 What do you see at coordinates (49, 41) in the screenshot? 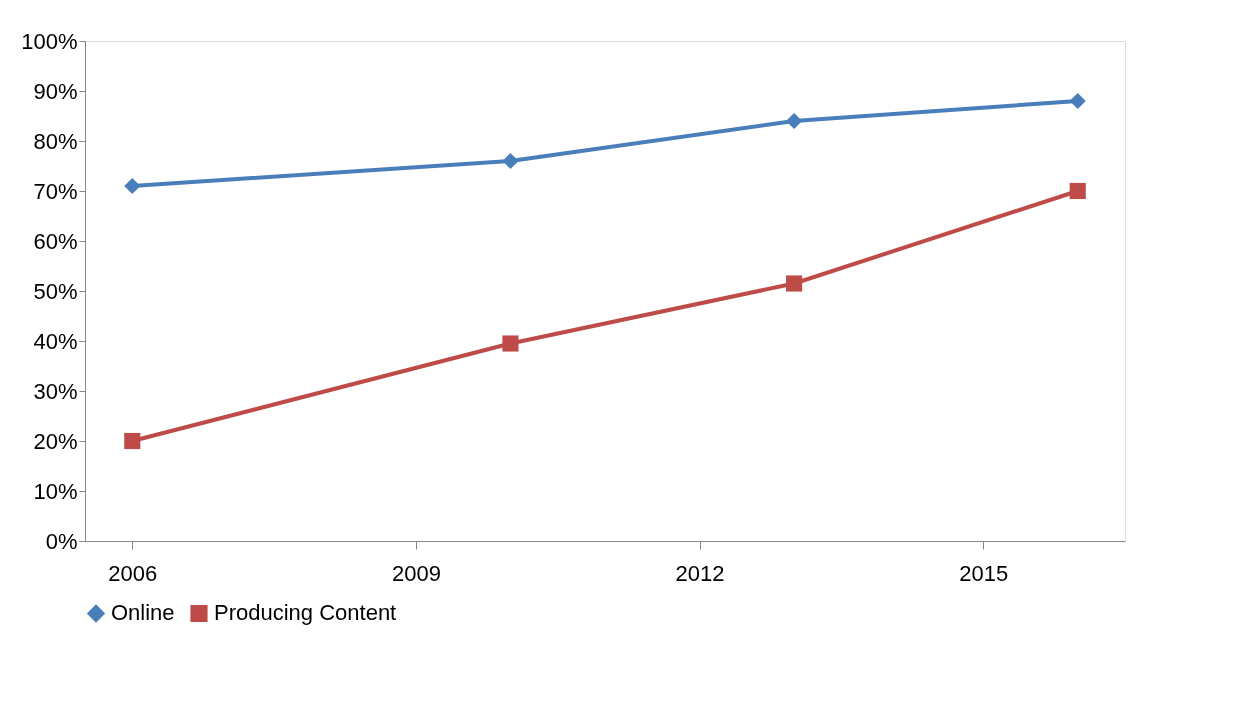
I see `y-tick-label: 100%` at bounding box center [49, 41].